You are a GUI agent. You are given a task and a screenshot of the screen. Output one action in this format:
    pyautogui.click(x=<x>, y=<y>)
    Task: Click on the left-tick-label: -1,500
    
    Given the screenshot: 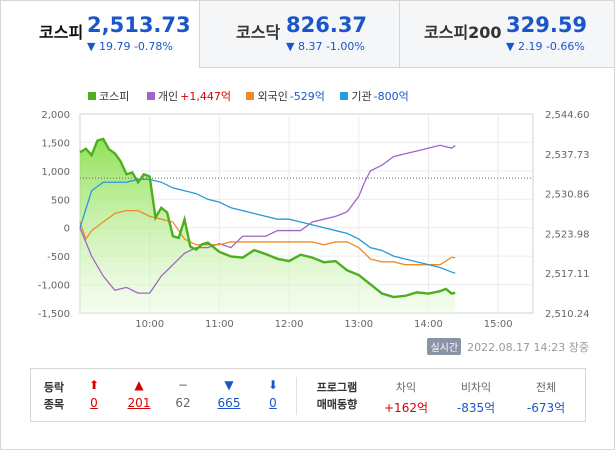 What is the action you would take?
    pyautogui.click(x=54, y=314)
    